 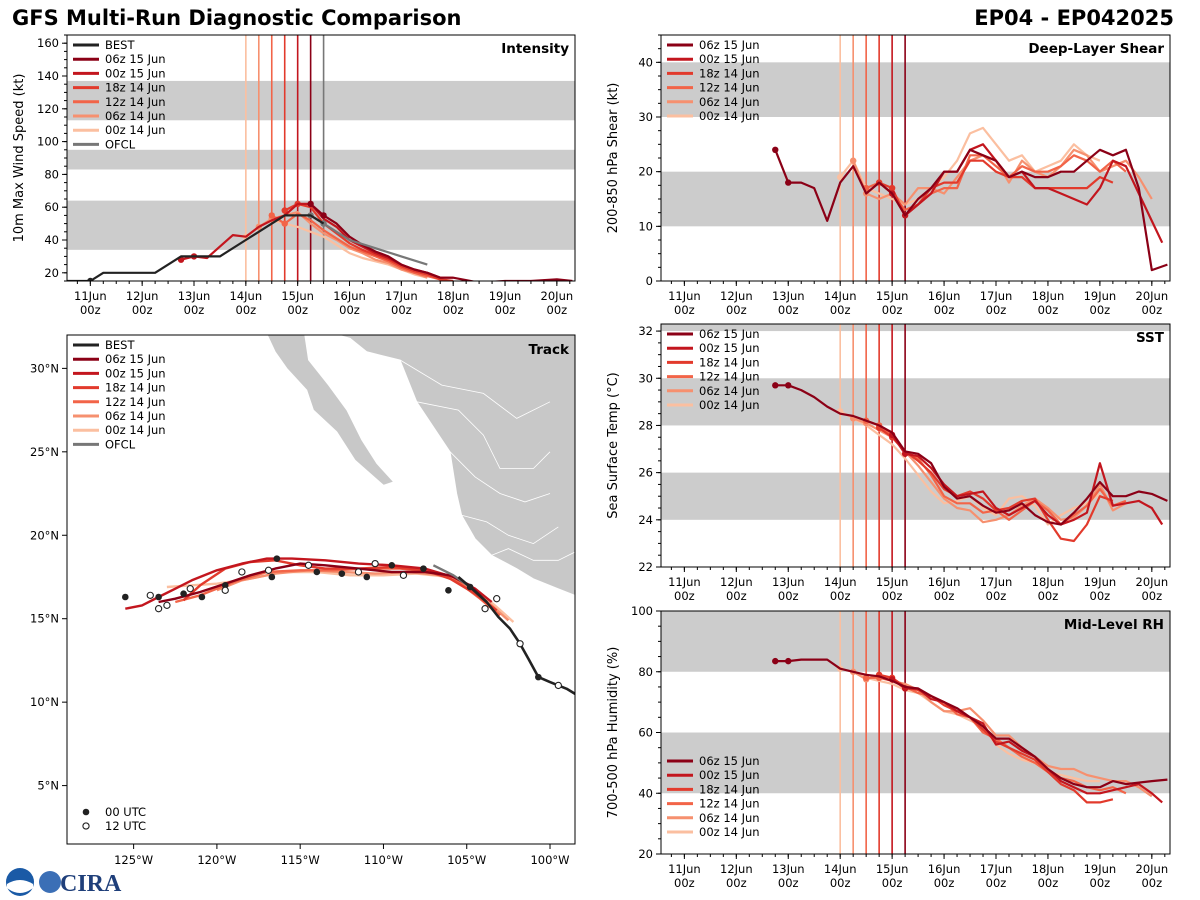 I want to click on rh-ytick-label: 20, so click(x=645, y=854).